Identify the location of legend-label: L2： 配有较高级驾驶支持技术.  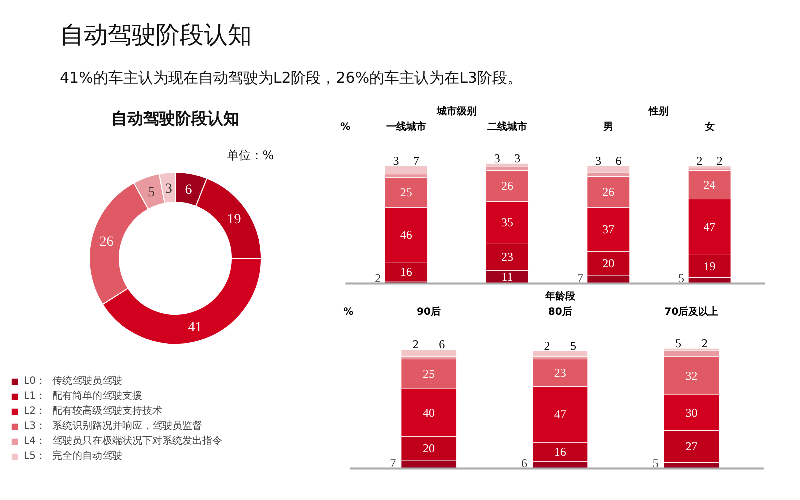
(93, 411).